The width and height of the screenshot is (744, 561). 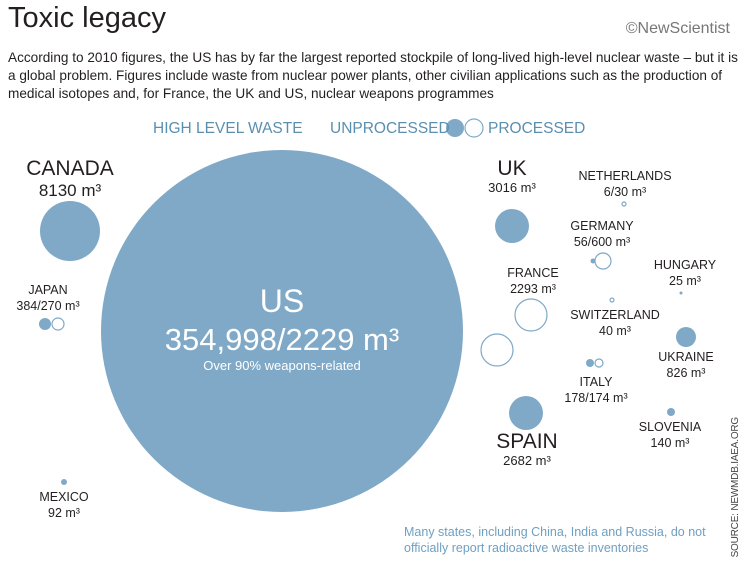 I want to click on slovenia-value: 140 m³, so click(x=670, y=443).